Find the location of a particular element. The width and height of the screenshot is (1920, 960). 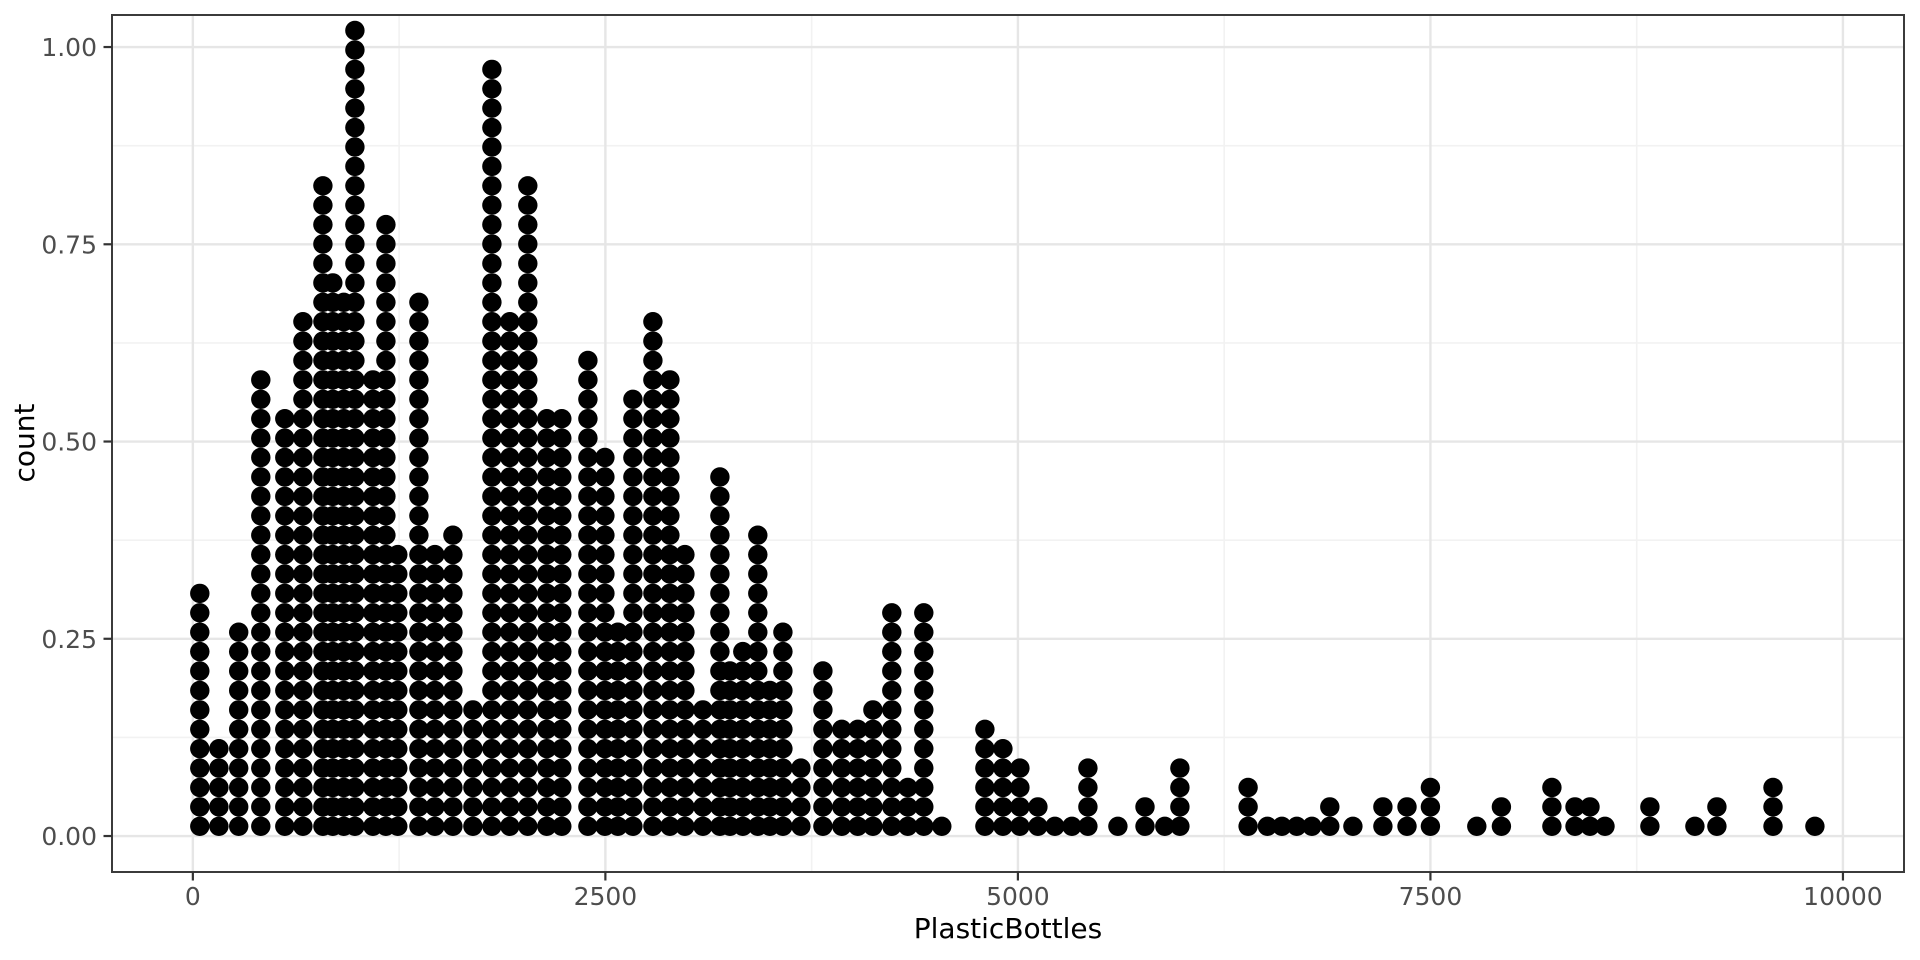

x-tick-label: 7500 is located at coordinates (1431, 896).